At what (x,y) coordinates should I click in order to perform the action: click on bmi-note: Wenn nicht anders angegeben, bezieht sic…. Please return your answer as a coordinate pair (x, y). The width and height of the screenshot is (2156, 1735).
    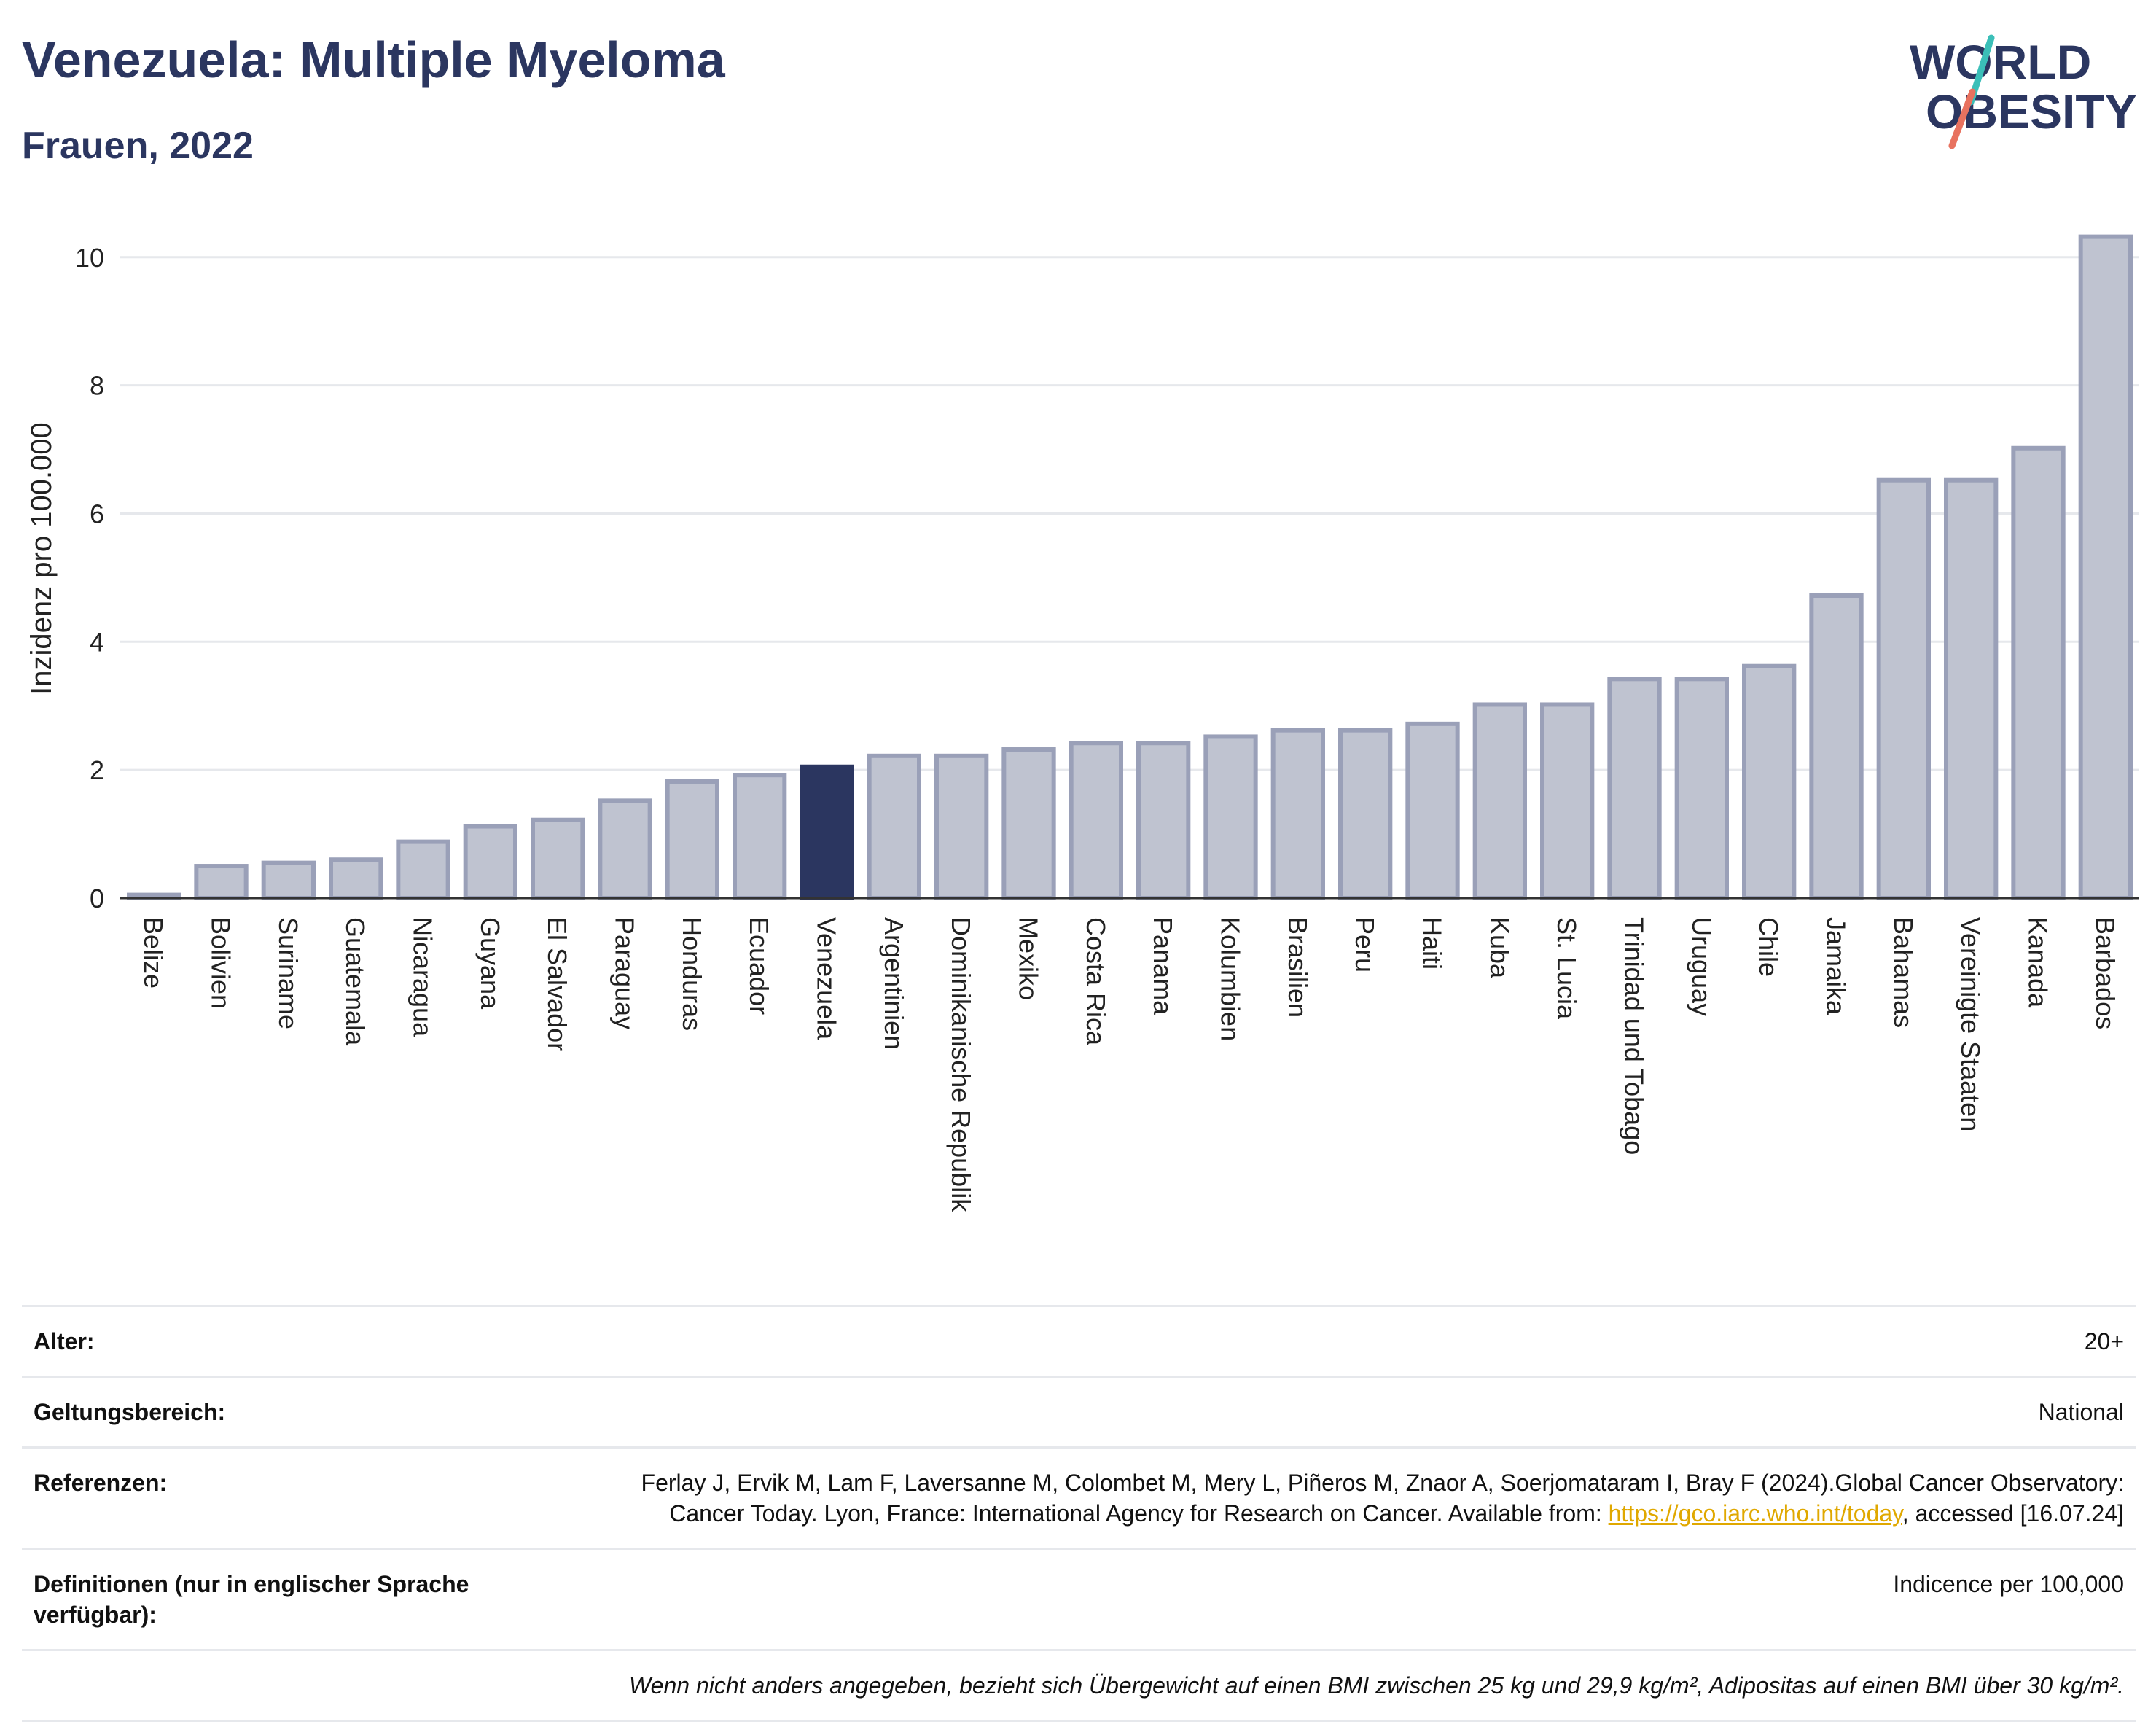
    Looking at the image, I should click on (1376, 1686).